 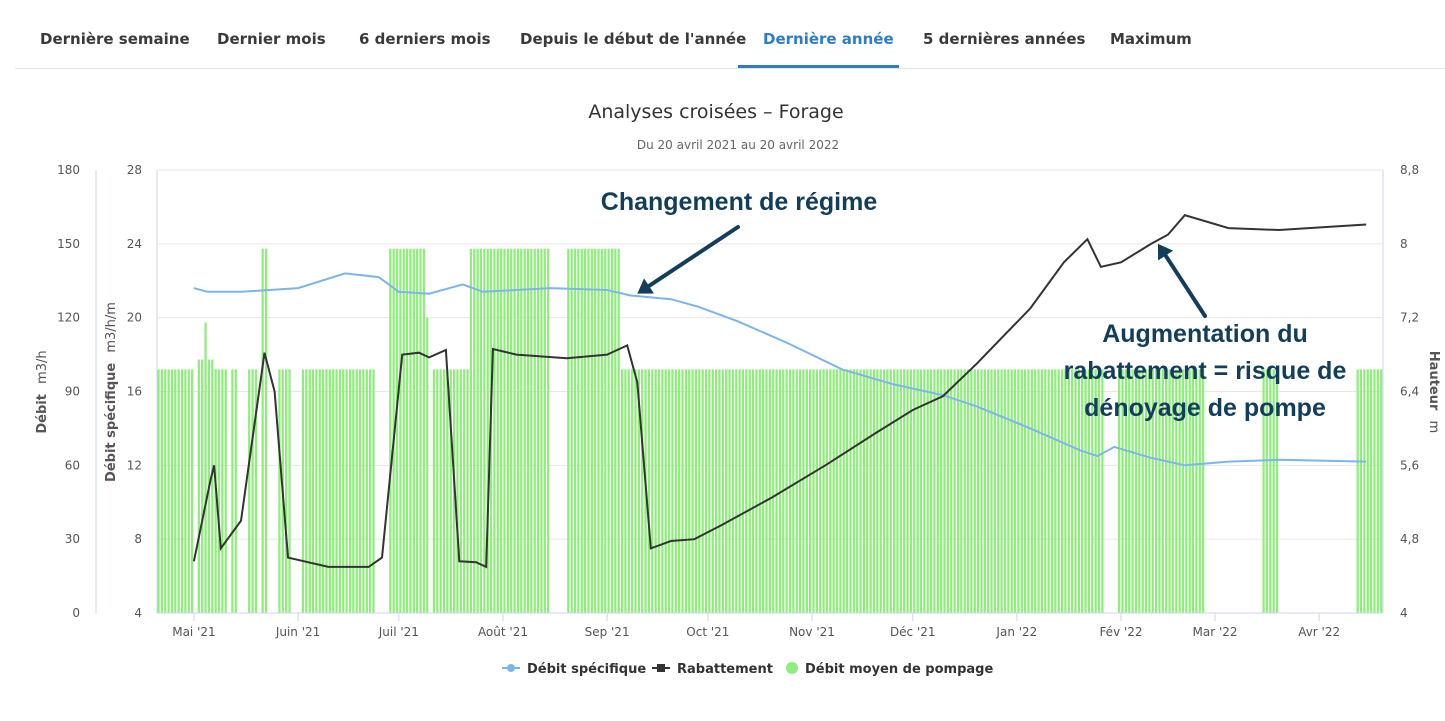 I want to click on x-tick-label: Fév '22, so click(x=1120, y=632).